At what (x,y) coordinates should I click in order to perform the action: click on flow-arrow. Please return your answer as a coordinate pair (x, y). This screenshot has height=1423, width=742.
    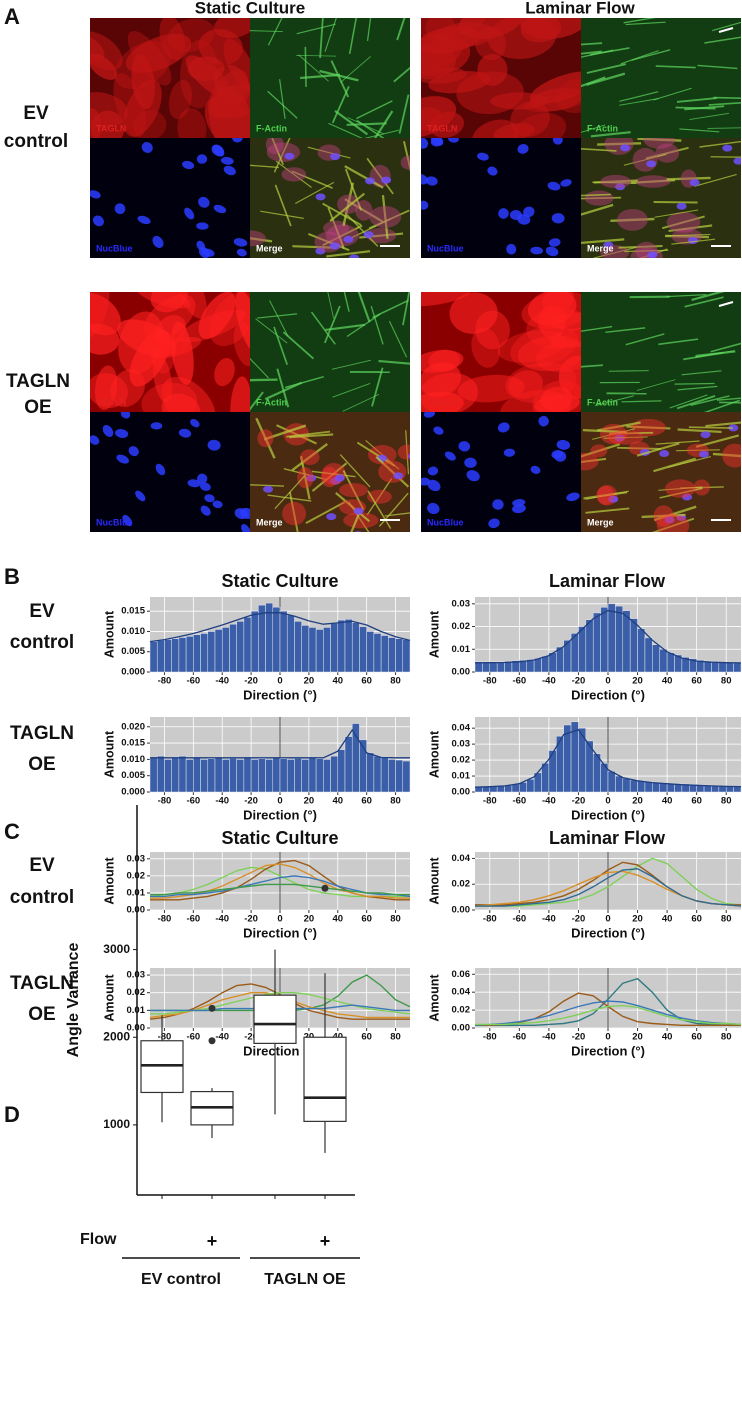
    Looking at the image, I should click on (726, 30).